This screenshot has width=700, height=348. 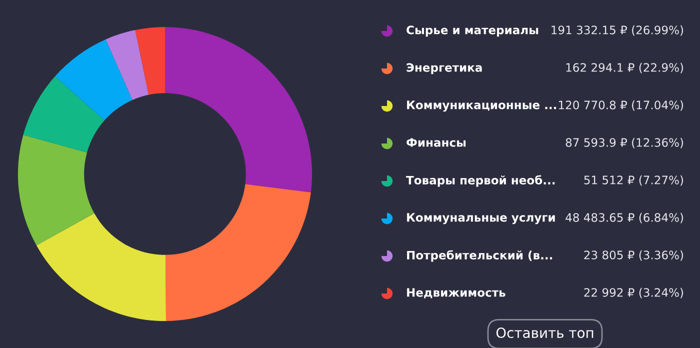 I want to click on data-label: 162 294.1 ₽ (22.9%), so click(x=625, y=68).